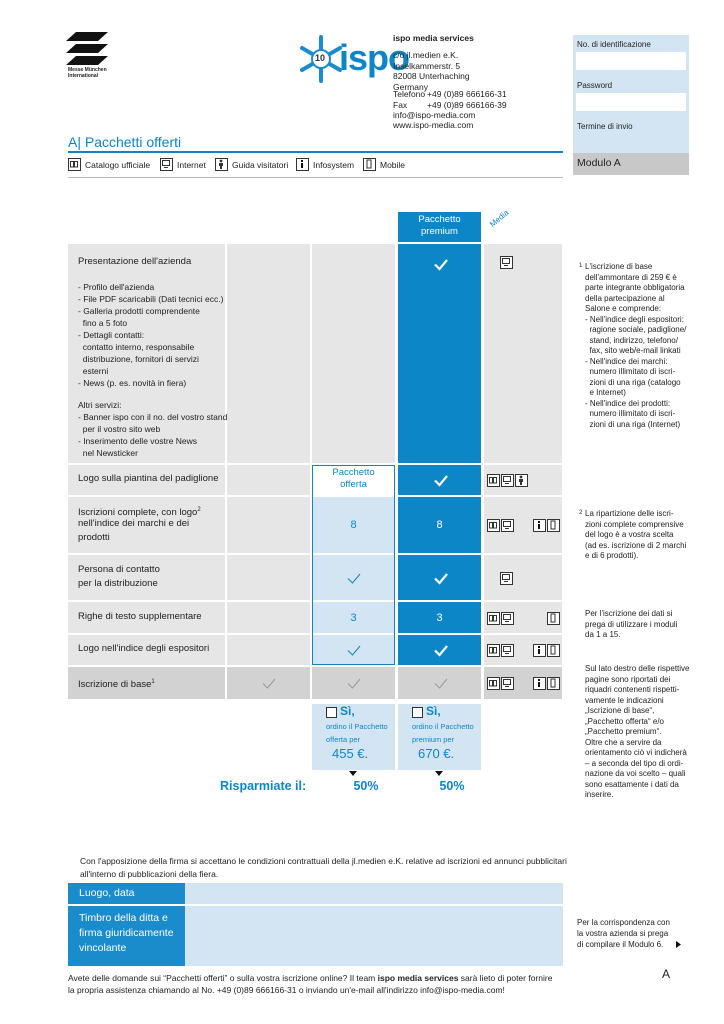  What do you see at coordinates (221, 164) in the screenshot?
I see `icon-guide-svg` at bounding box center [221, 164].